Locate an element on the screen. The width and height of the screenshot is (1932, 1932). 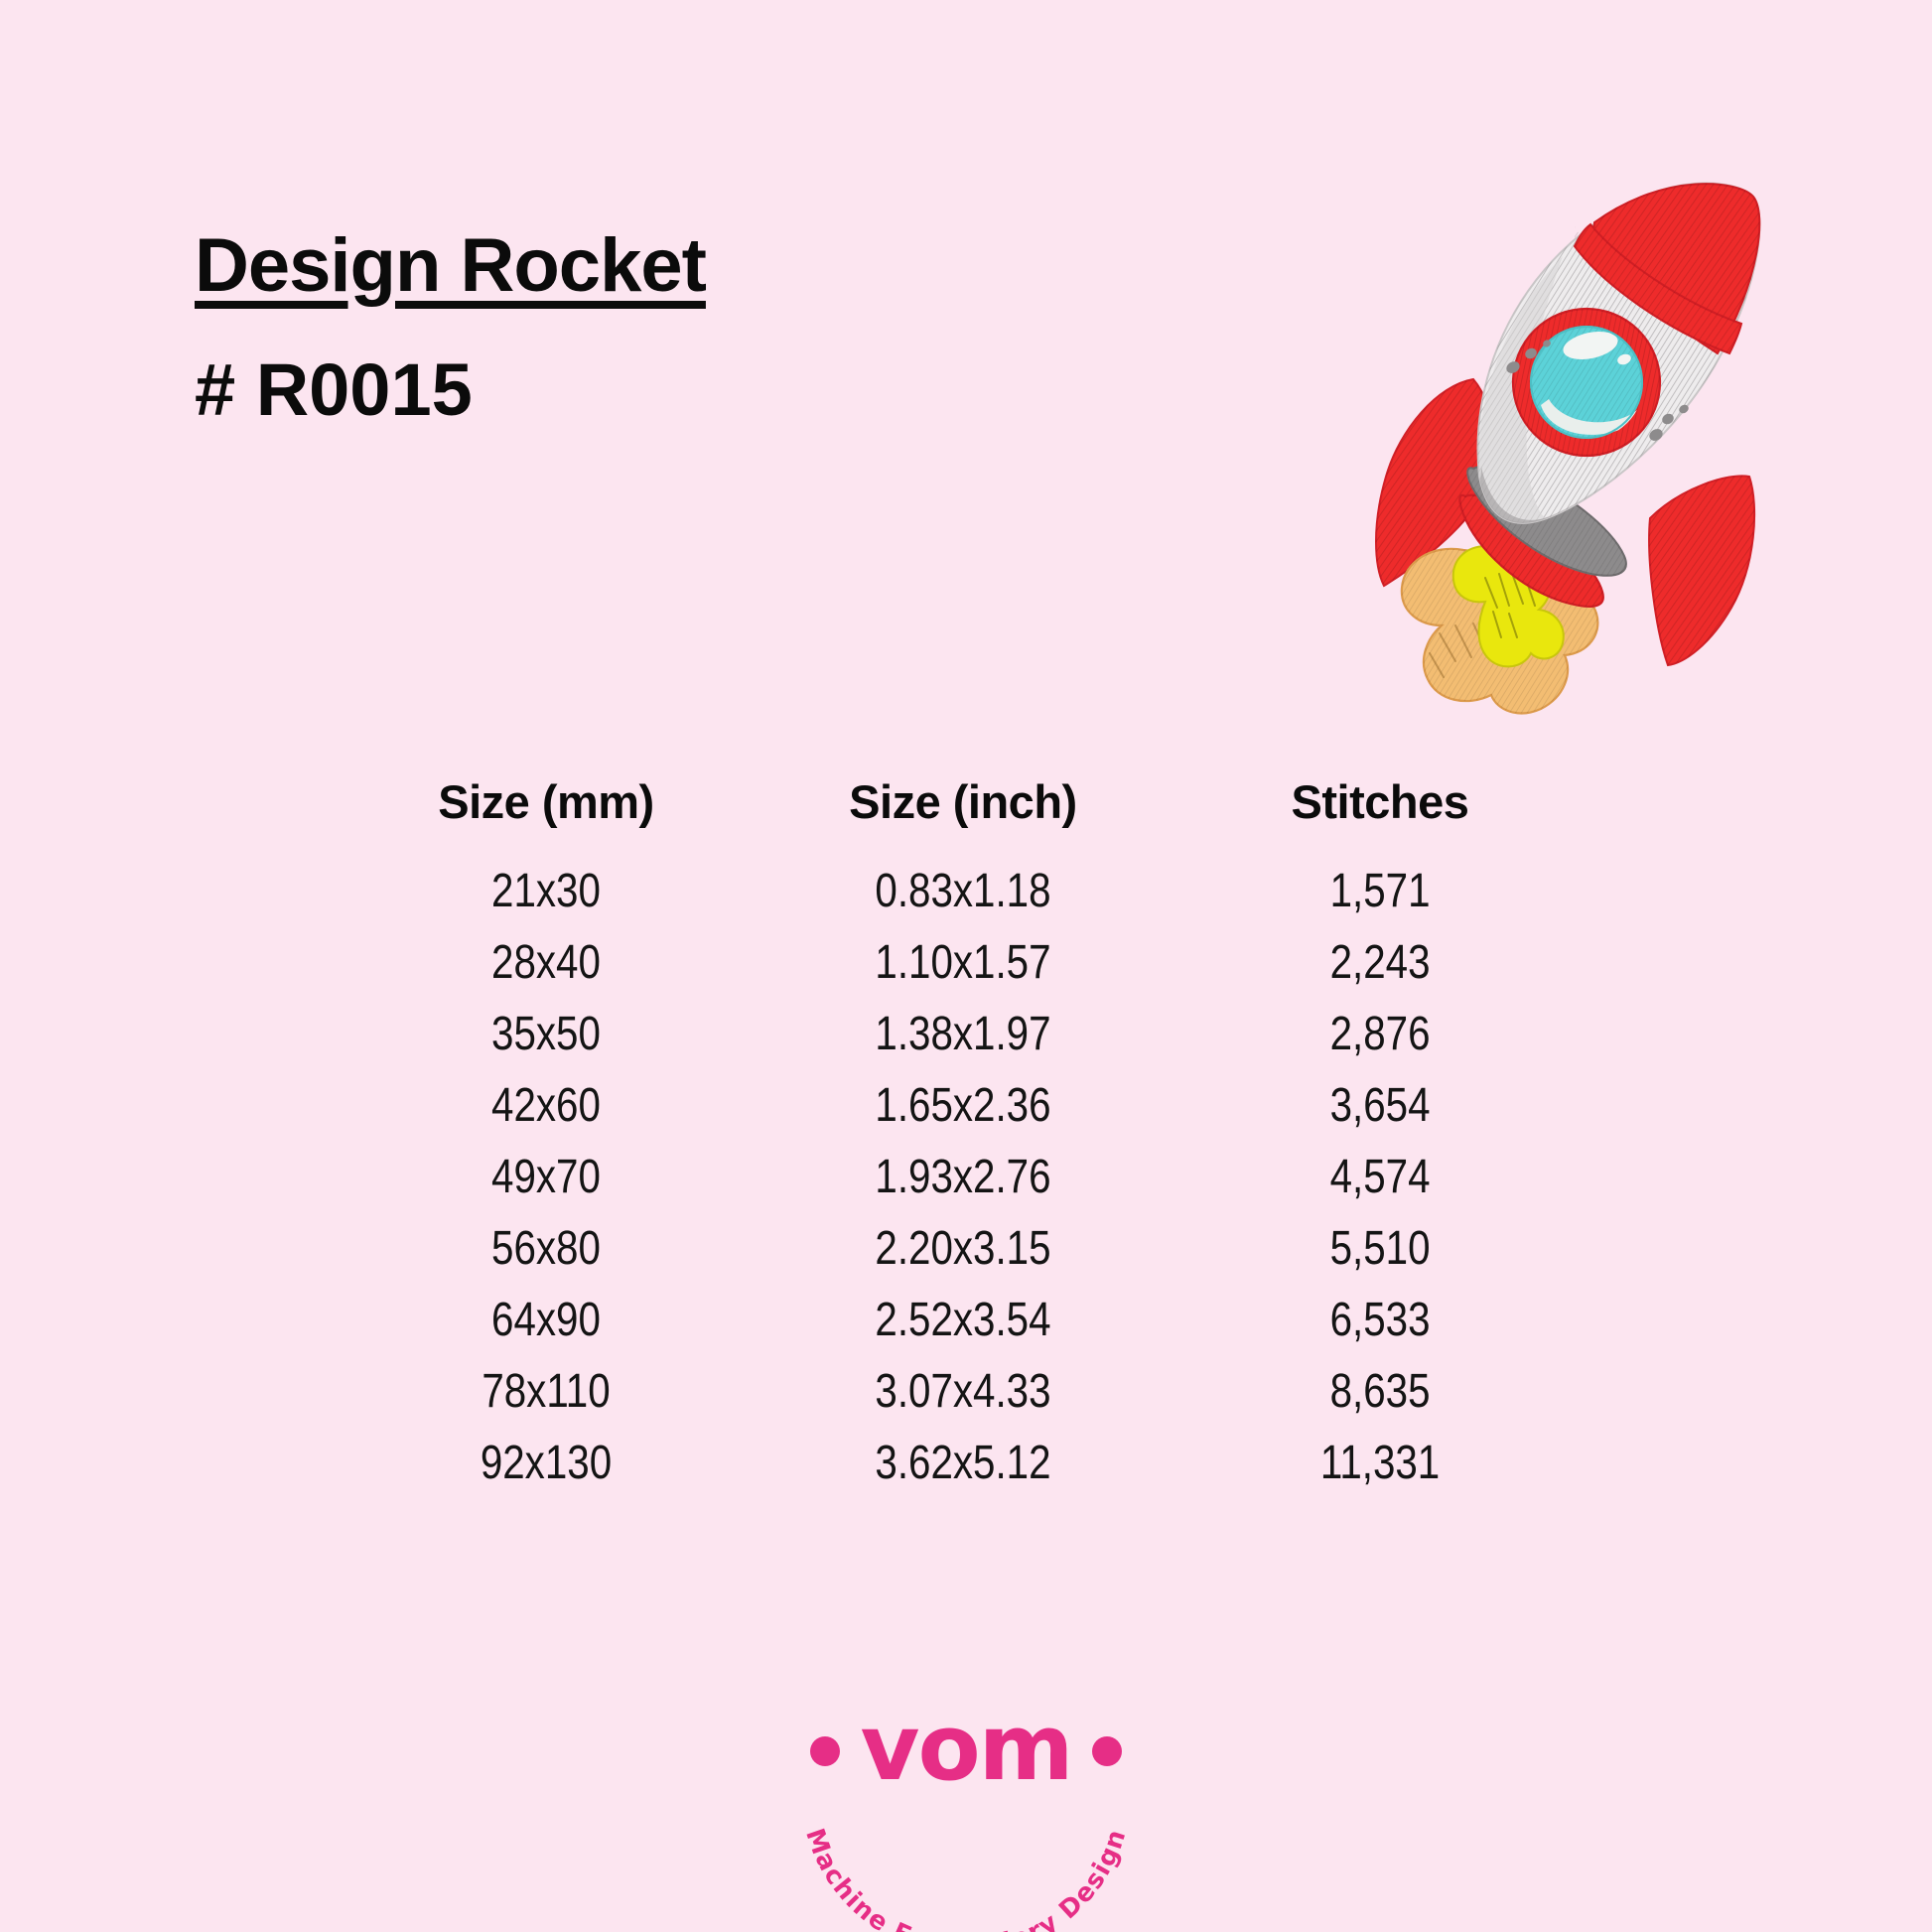
cell-stitches: 11,331 is located at coordinates (1380, 1462).